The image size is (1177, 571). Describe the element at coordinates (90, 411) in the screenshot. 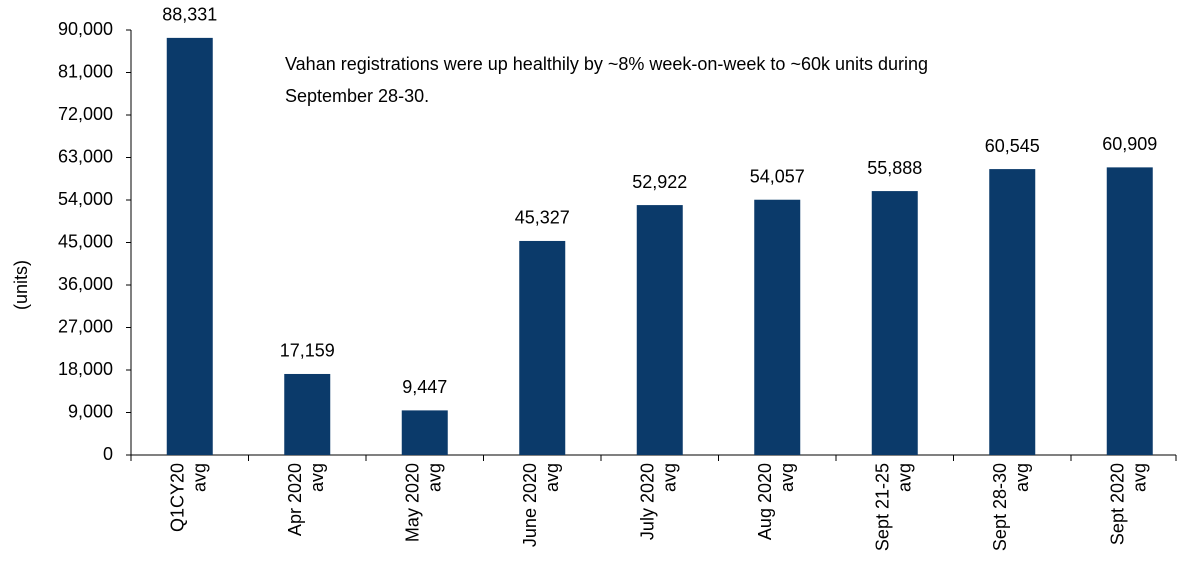

I see `y-tick-label: 9,000` at that location.